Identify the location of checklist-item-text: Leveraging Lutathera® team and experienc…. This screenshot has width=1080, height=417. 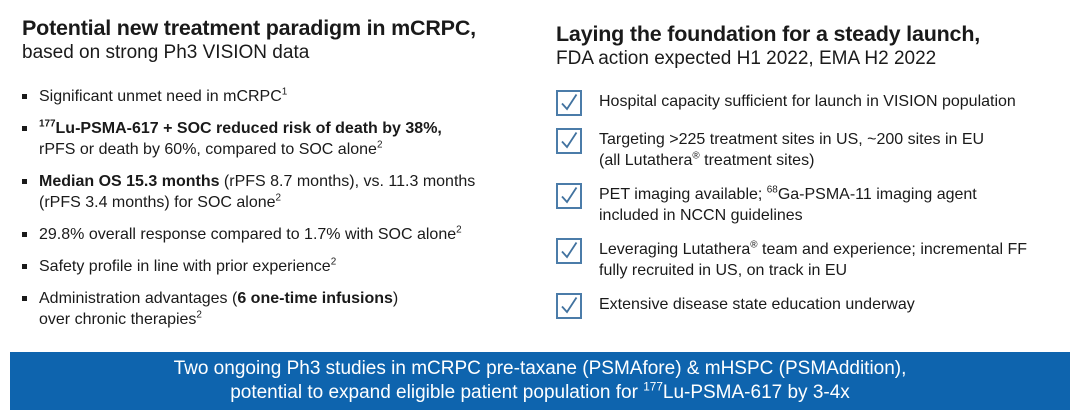
(813, 259).